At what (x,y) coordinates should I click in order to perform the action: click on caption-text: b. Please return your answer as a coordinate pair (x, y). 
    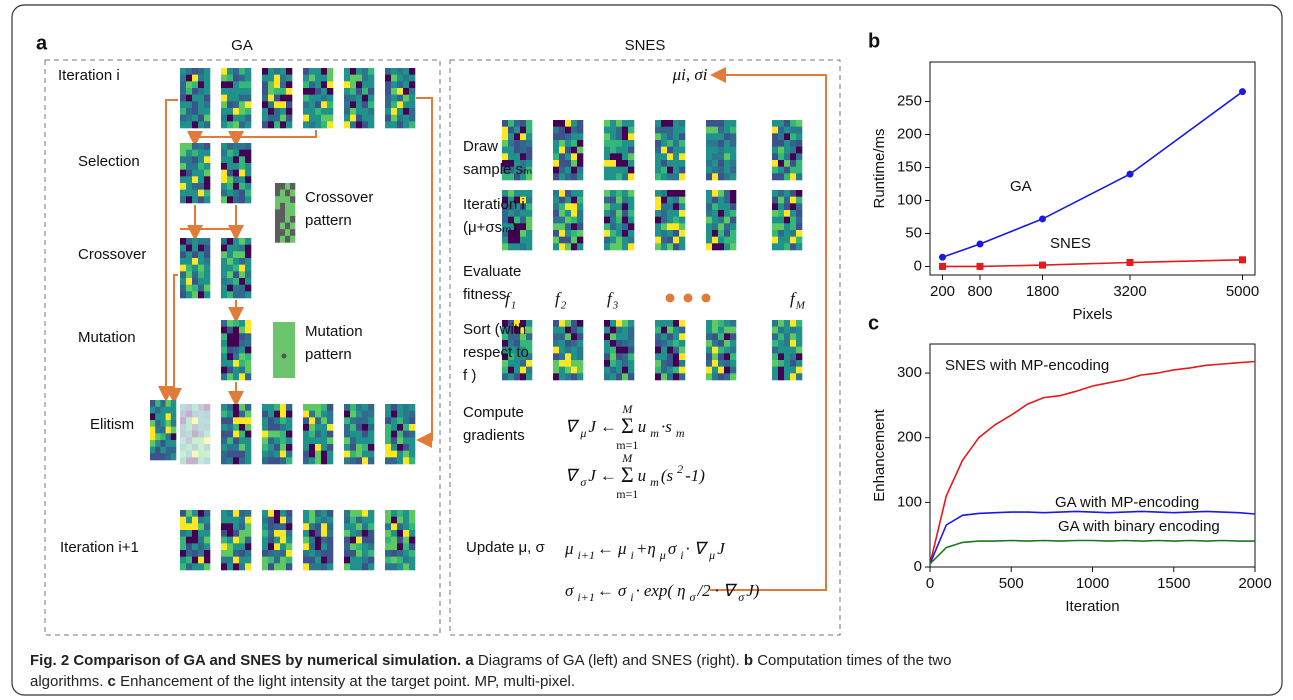
    Looking at the image, I should click on (748, 660).